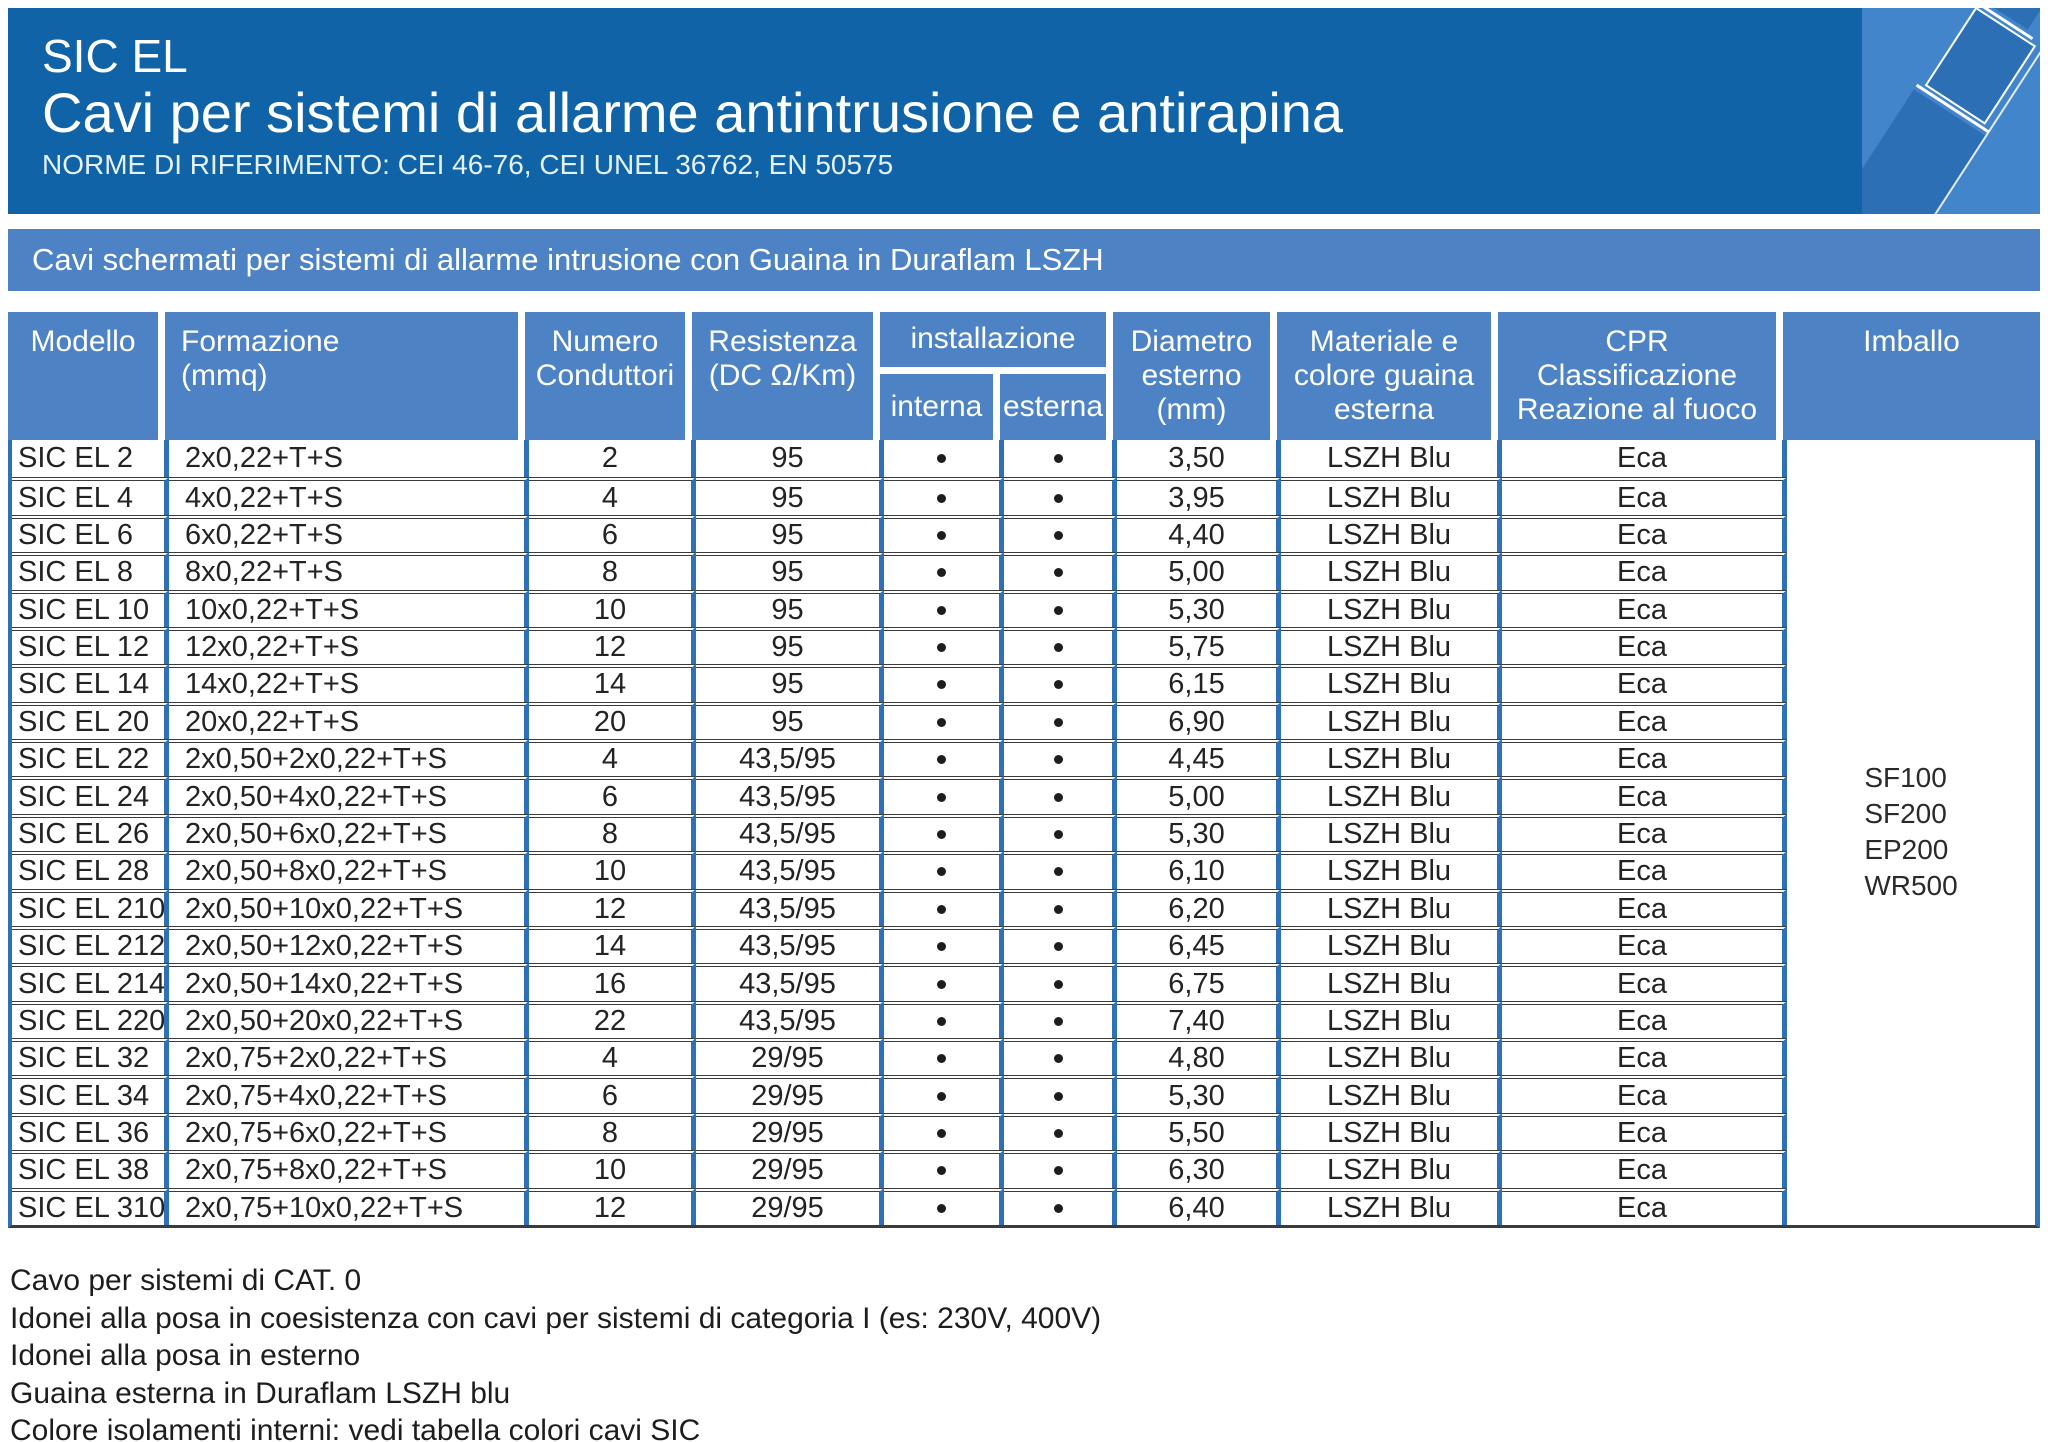 The image size is (2048, 1442). What do you see at coordinates (1911, 832) in the screenshot?
I see `imballo-cell-text: SF100 SF200 EP200 WR500` at bounding box center [1911, 832].